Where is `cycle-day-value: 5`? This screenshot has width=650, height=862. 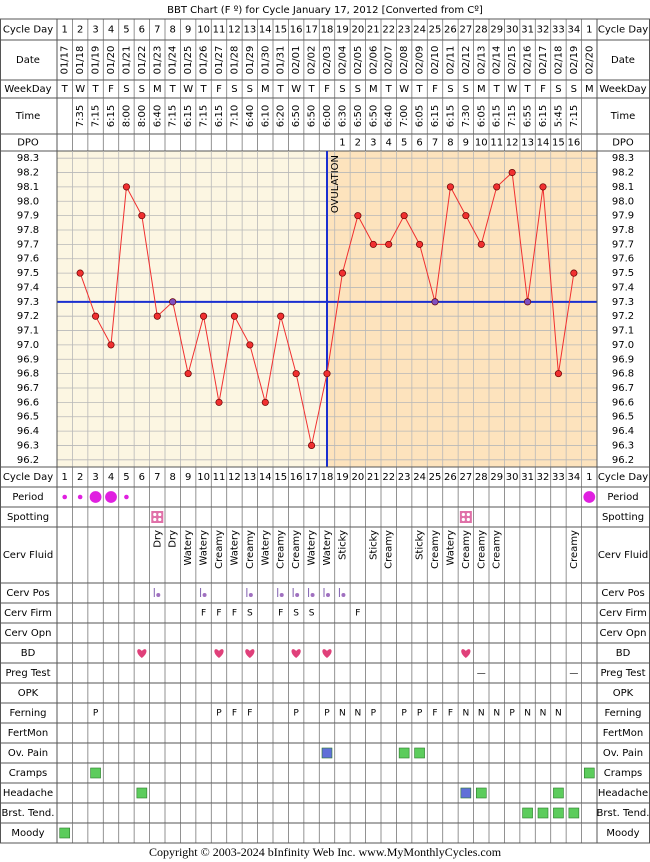 cycle-day-value: 5 is located at coordinates (126, 477).